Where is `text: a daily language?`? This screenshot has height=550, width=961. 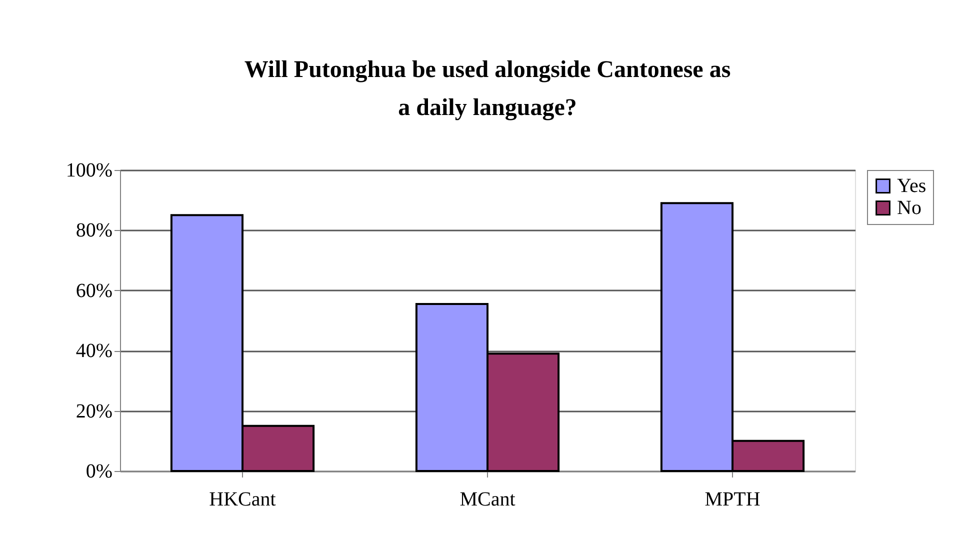 text: a daily language? is located at coordinates (487, 108).